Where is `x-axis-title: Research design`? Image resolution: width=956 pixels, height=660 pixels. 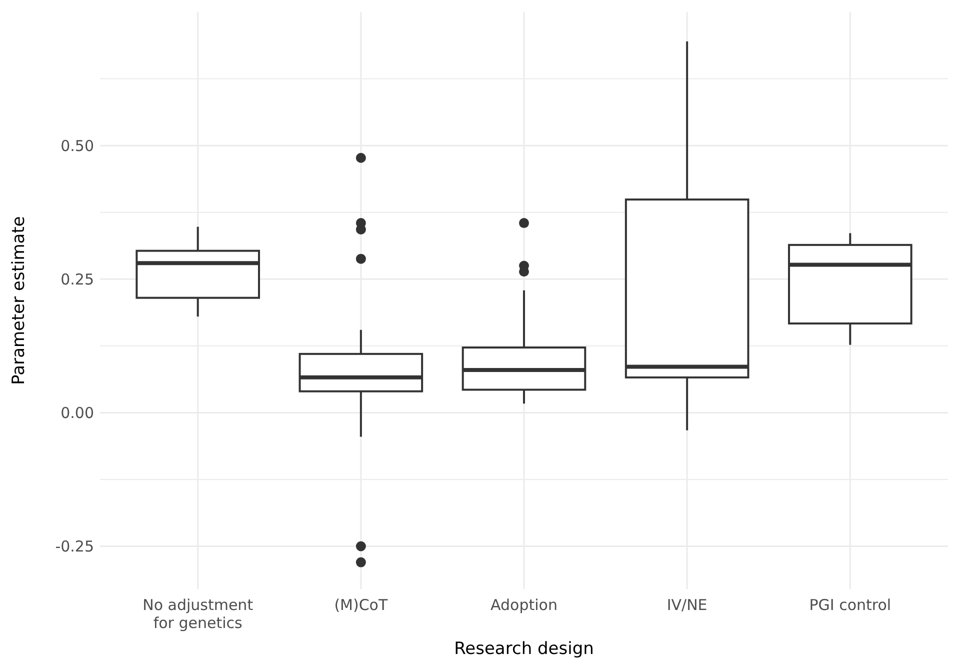 x-axis-title: Research design is located at coordinates (524, 649).